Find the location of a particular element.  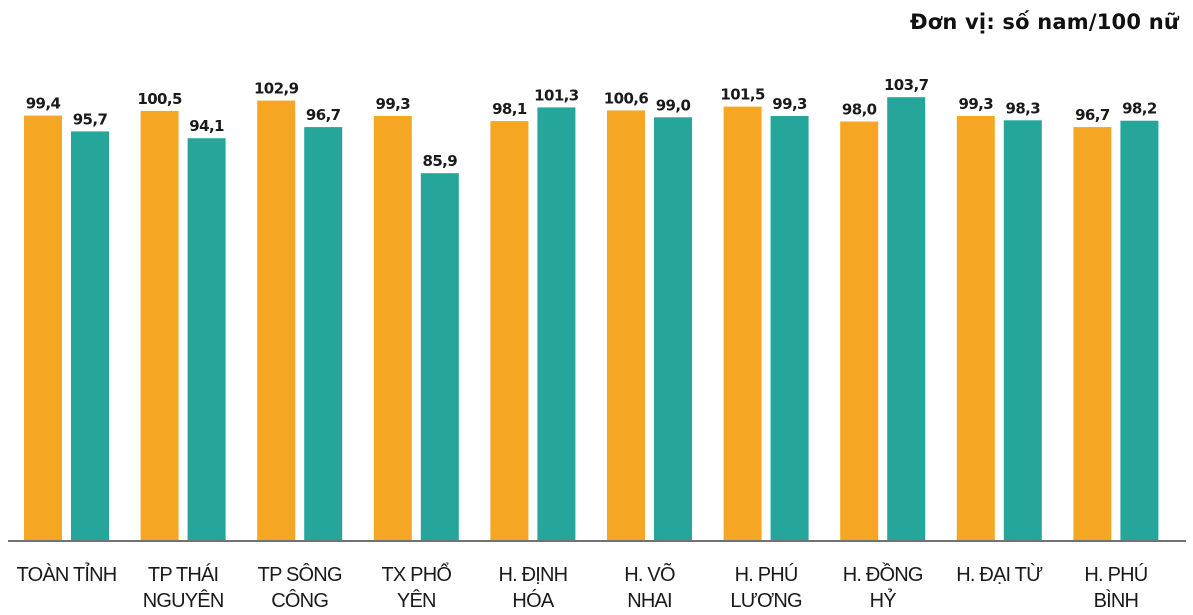

category-label-4: TX PHỔ YÊN is located at coordinates (416, 587).